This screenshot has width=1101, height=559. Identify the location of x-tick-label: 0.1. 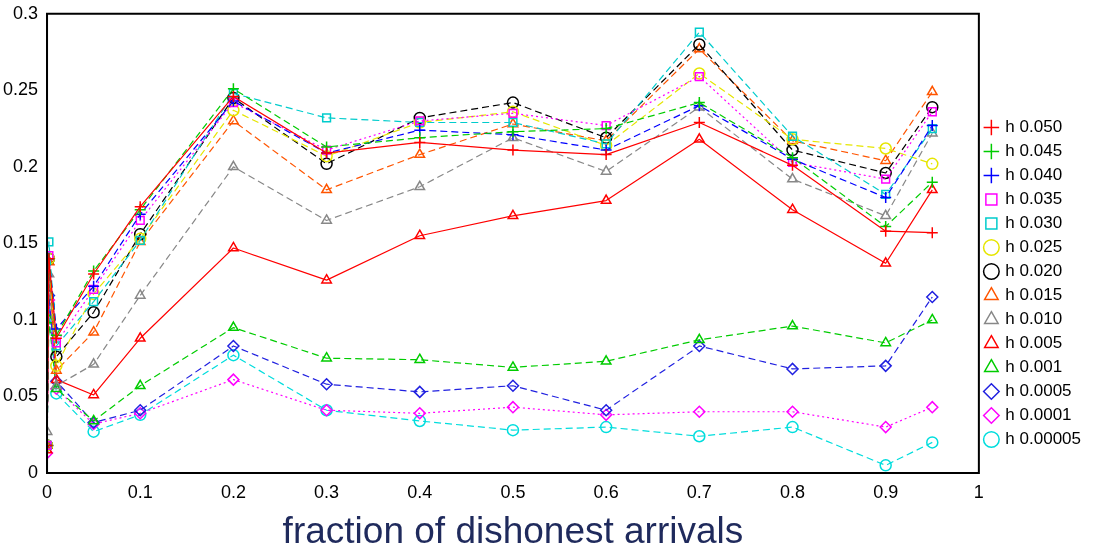
(140, 491).